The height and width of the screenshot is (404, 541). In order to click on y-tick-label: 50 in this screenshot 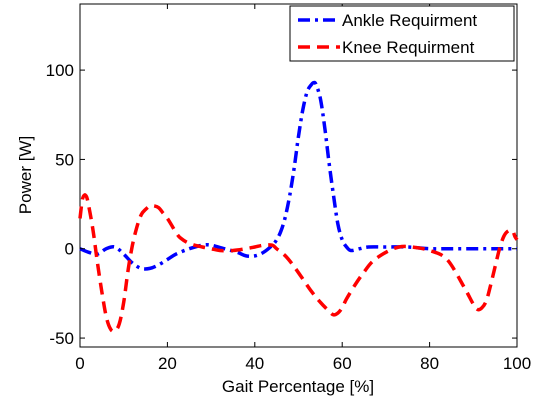, I will do `click(64, 159)`.